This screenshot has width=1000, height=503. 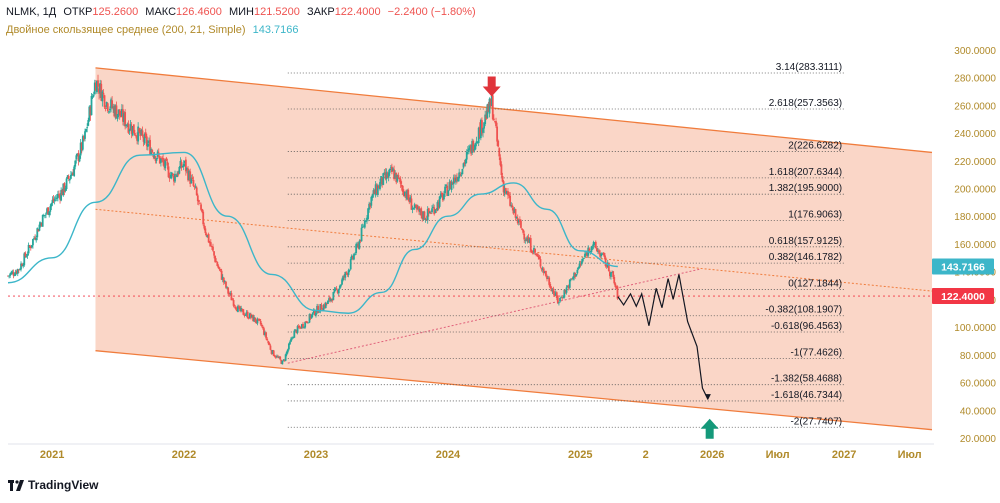 I want to click on x-tick-label: 2027, so click(x=844, y=455).